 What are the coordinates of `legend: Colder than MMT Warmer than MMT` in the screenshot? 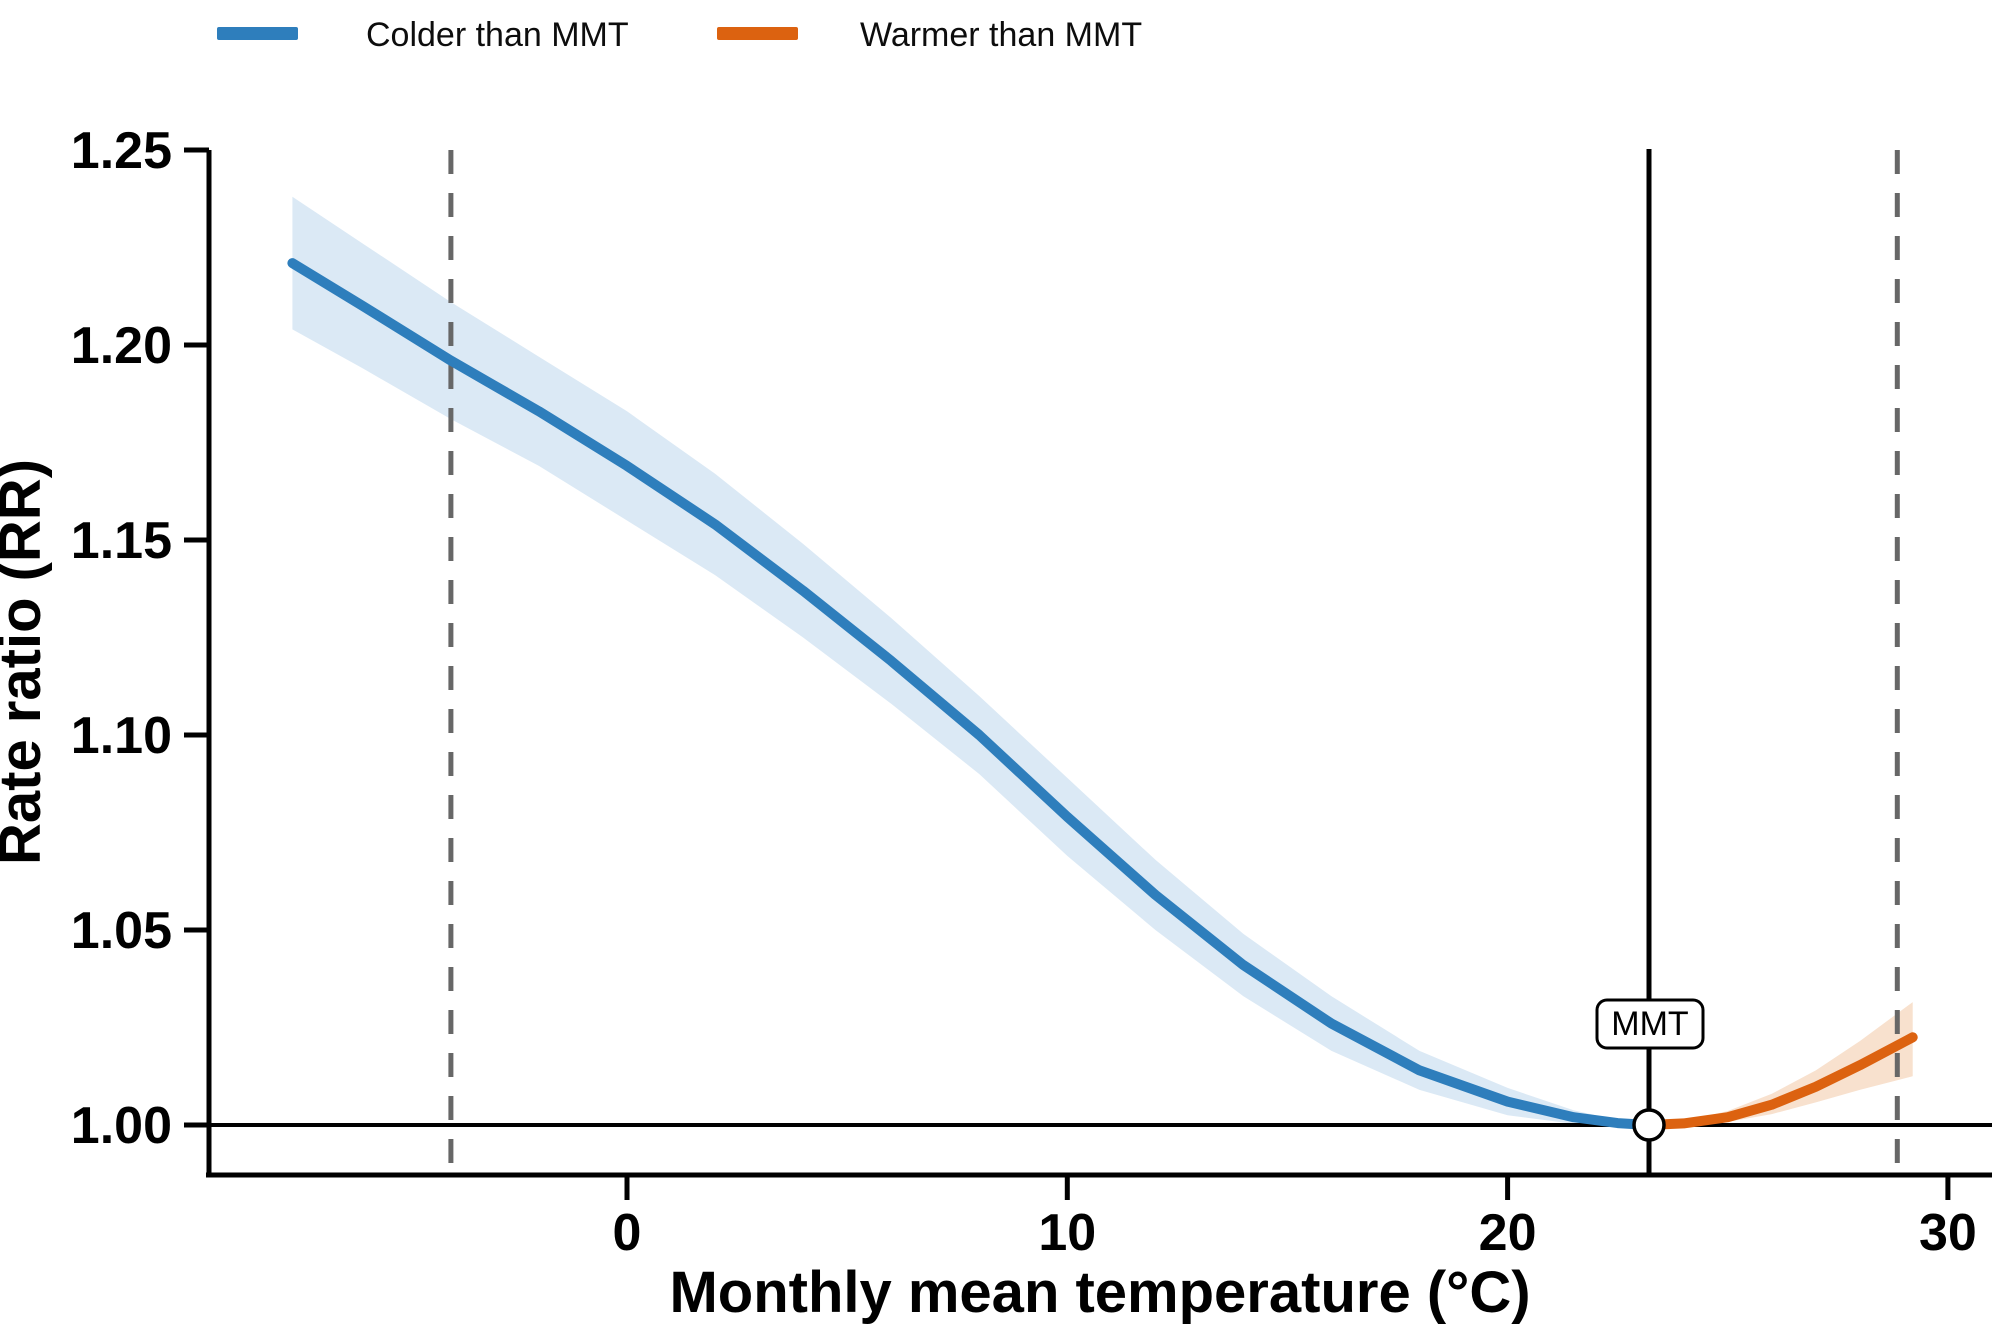 It's located at (679, 35).